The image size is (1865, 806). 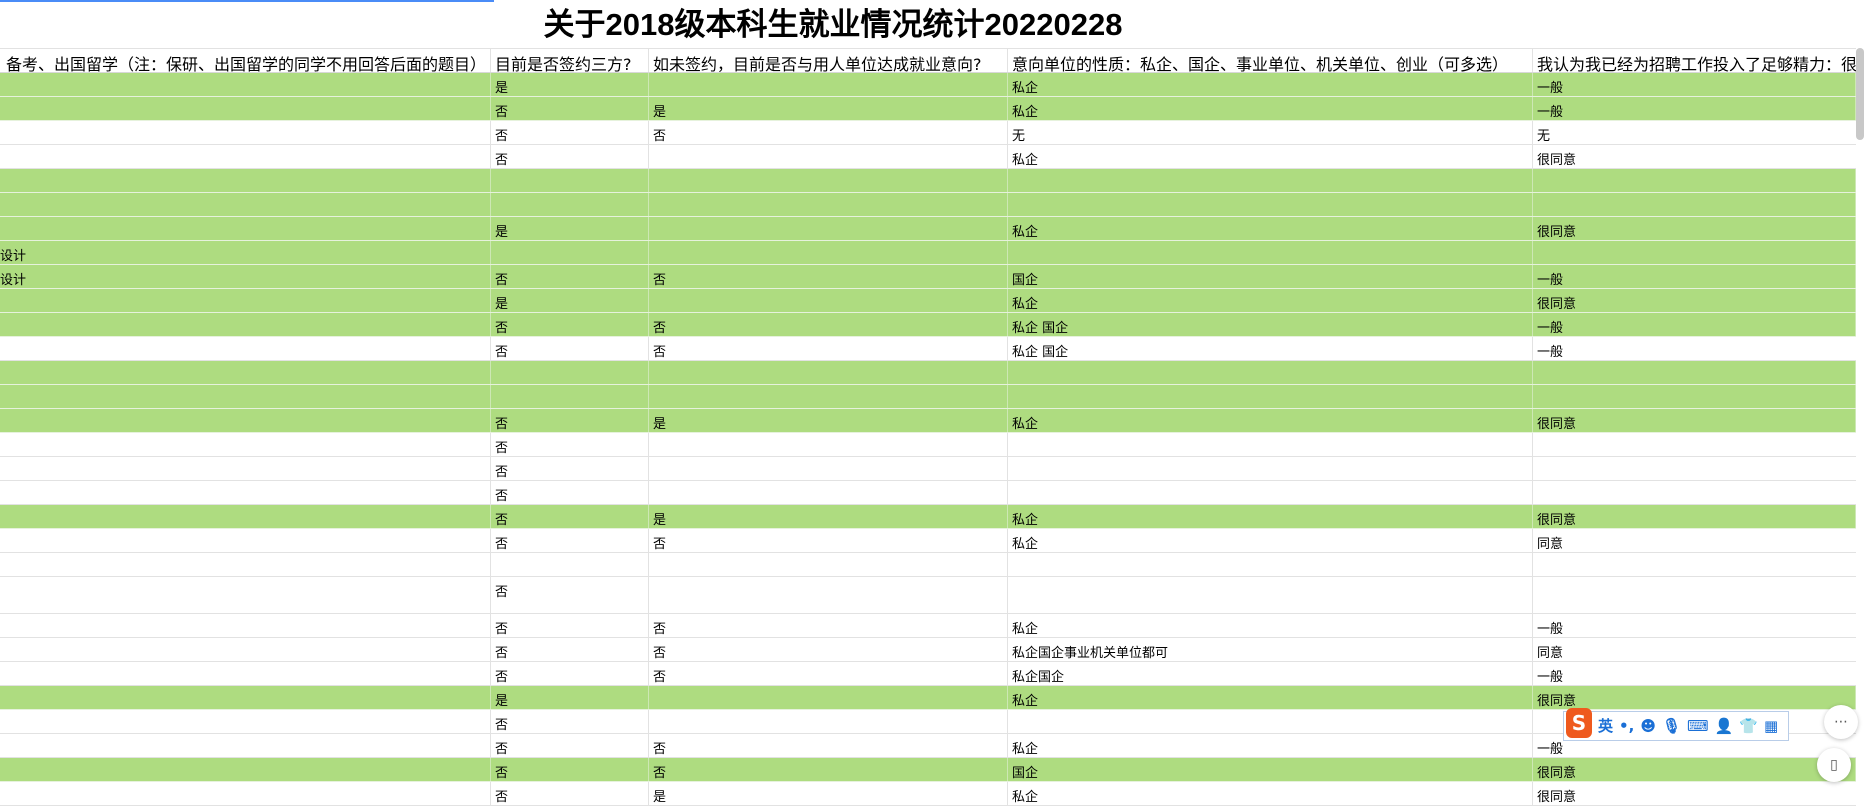 What do you see at coordinates (1694, 60) in the screenshot?
I see `column-header: 我认为我已经为招聘工作投入了足够精力：很` at bounding box center [1694, 60].